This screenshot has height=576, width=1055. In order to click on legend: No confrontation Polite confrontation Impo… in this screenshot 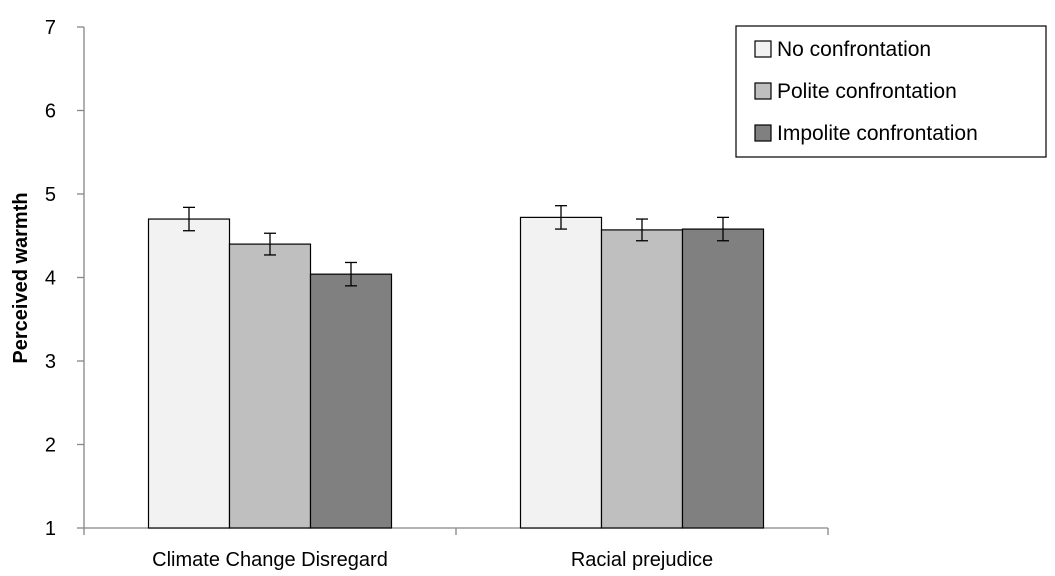, I will do `click(891, 91)`.